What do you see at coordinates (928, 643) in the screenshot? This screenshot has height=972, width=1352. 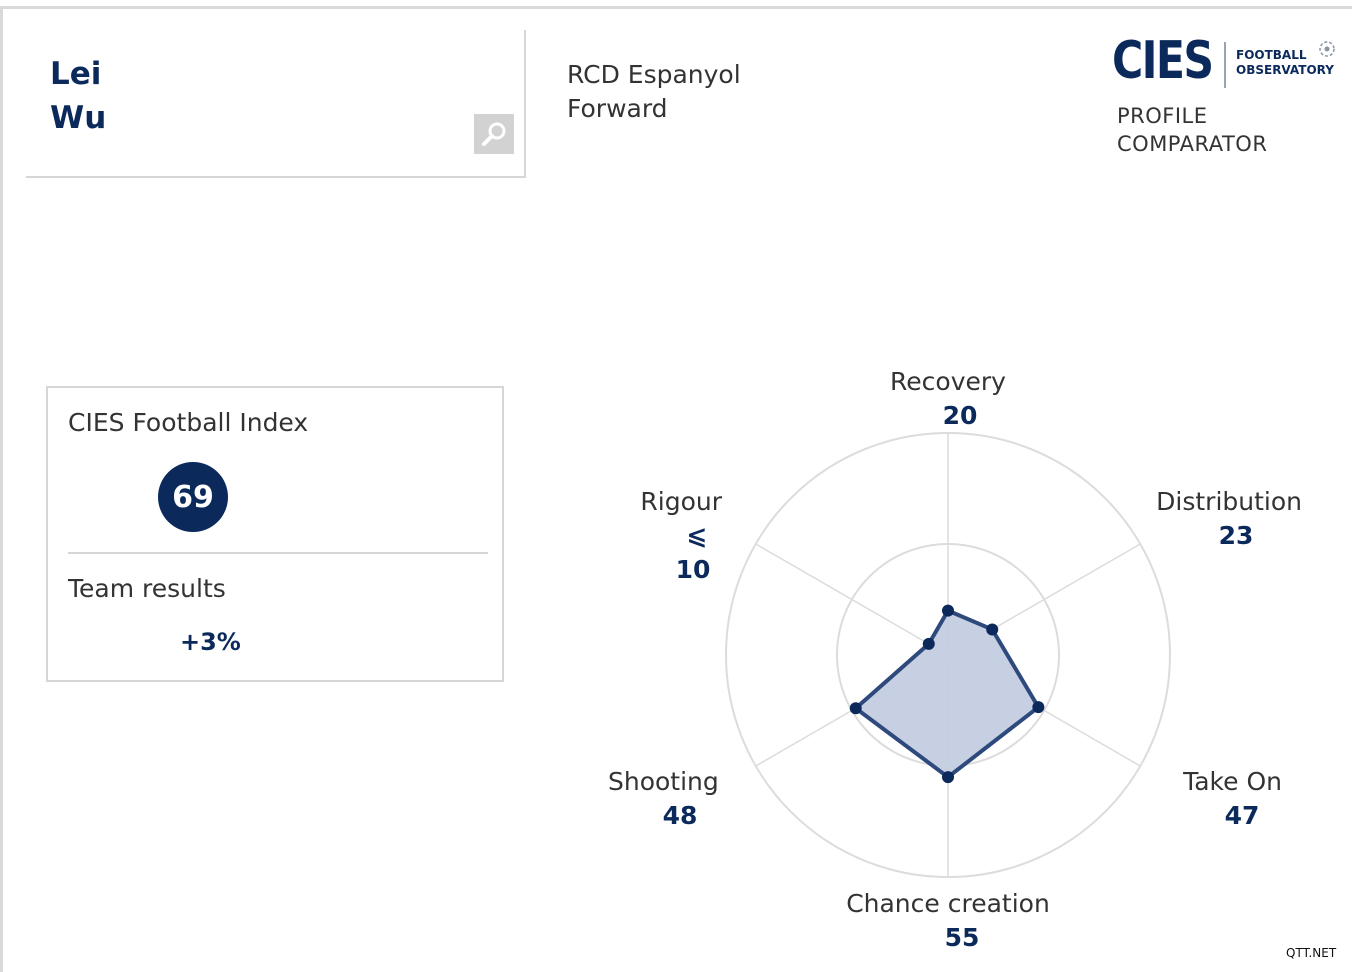 I see `radar-point-rigour` at bounding box center [928, 643].